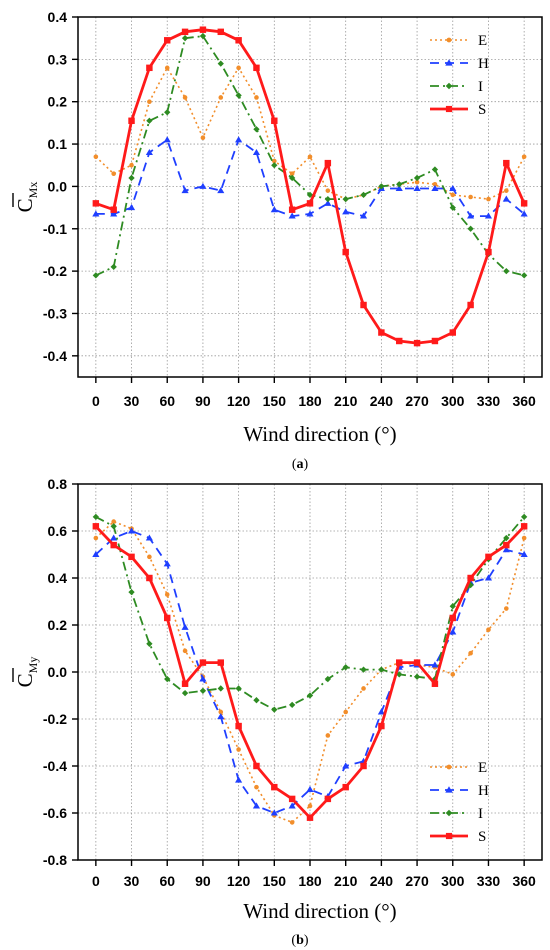 The image size is (550, 950). What do you see at coordinates (480, 814) in the screenshot?
I see `legend-I-label: I` at bounding box center [480, 814].